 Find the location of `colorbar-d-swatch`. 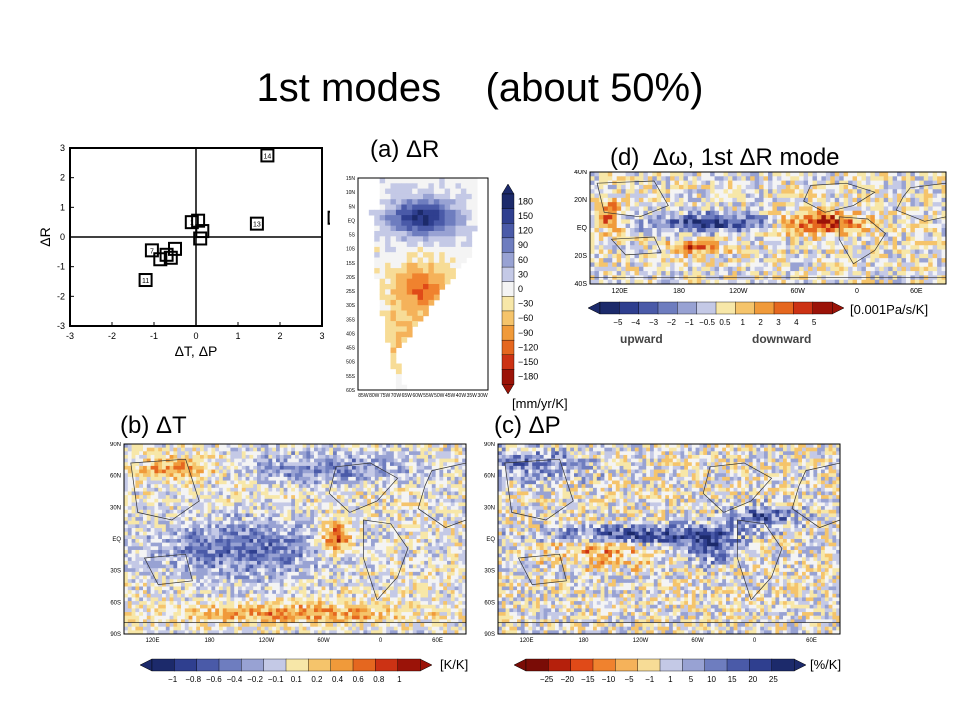

colorbar-d-swatch is located at coordinates (725, 308).